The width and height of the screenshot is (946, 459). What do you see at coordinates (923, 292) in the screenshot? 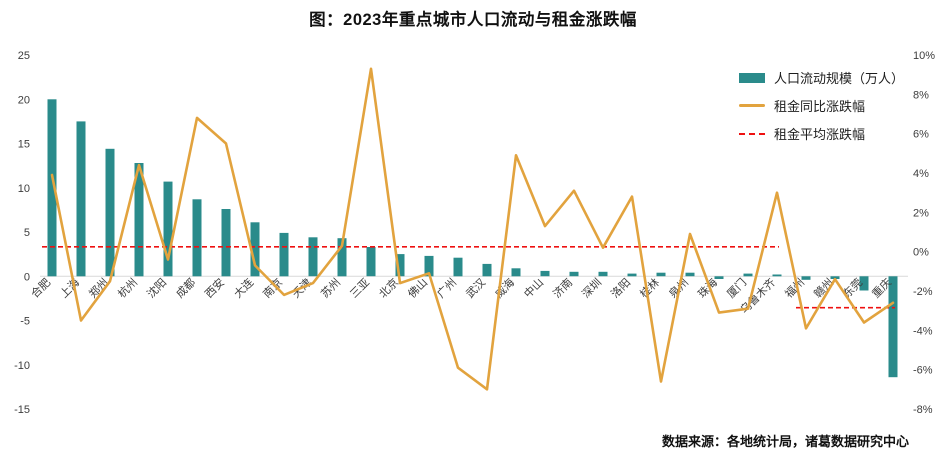
I see `right-axis-tick: -2%` at bounding box center [923, 292].